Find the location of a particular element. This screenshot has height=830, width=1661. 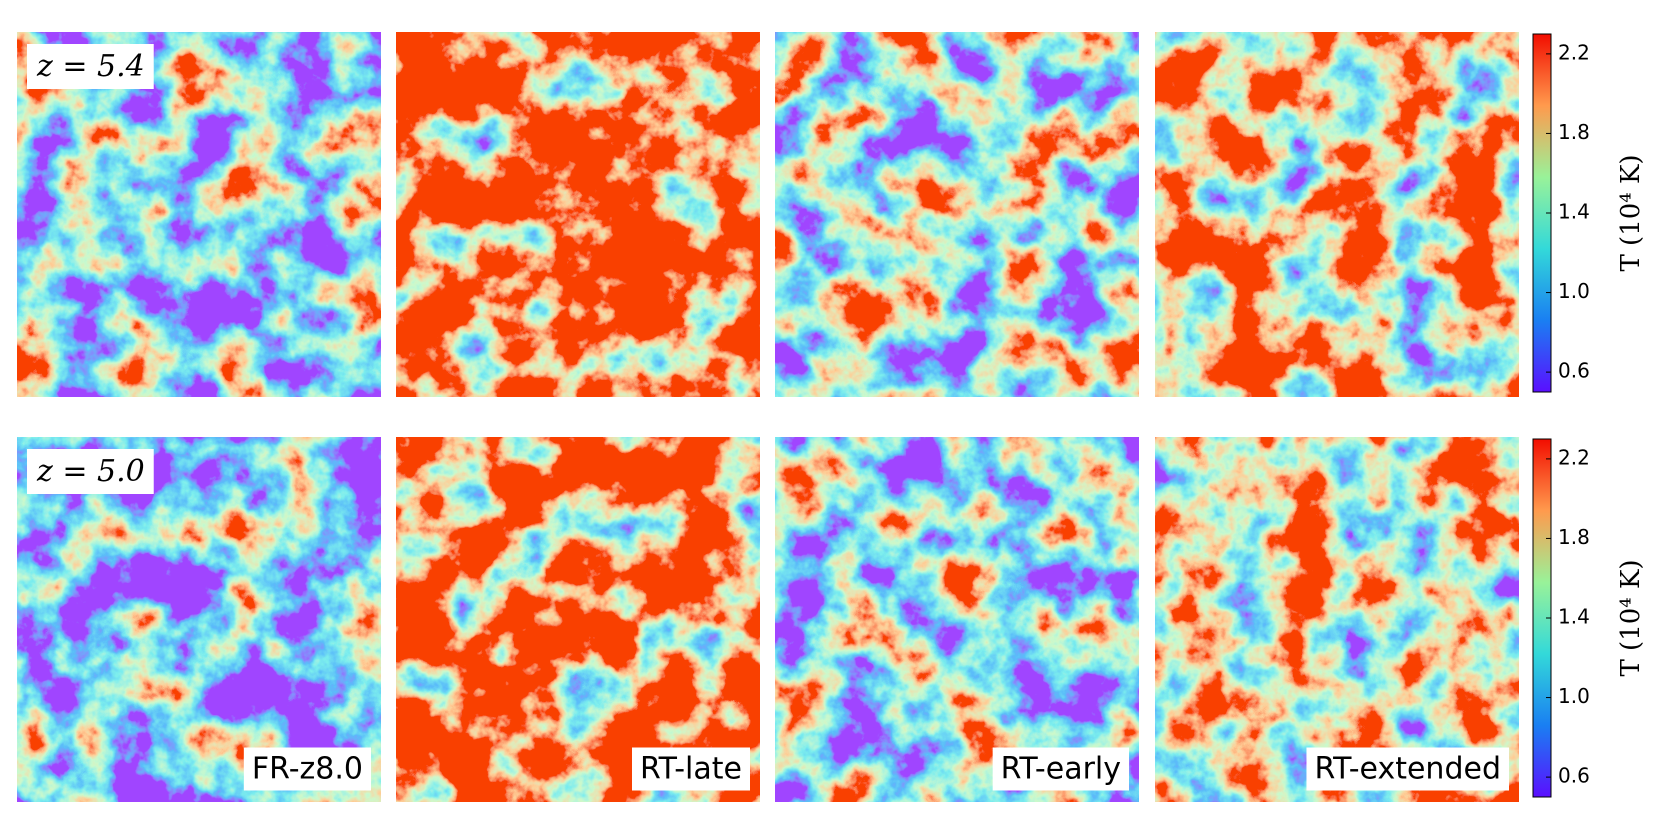

redshift-label: z = 5.0 is located at coordinates (90, 471).